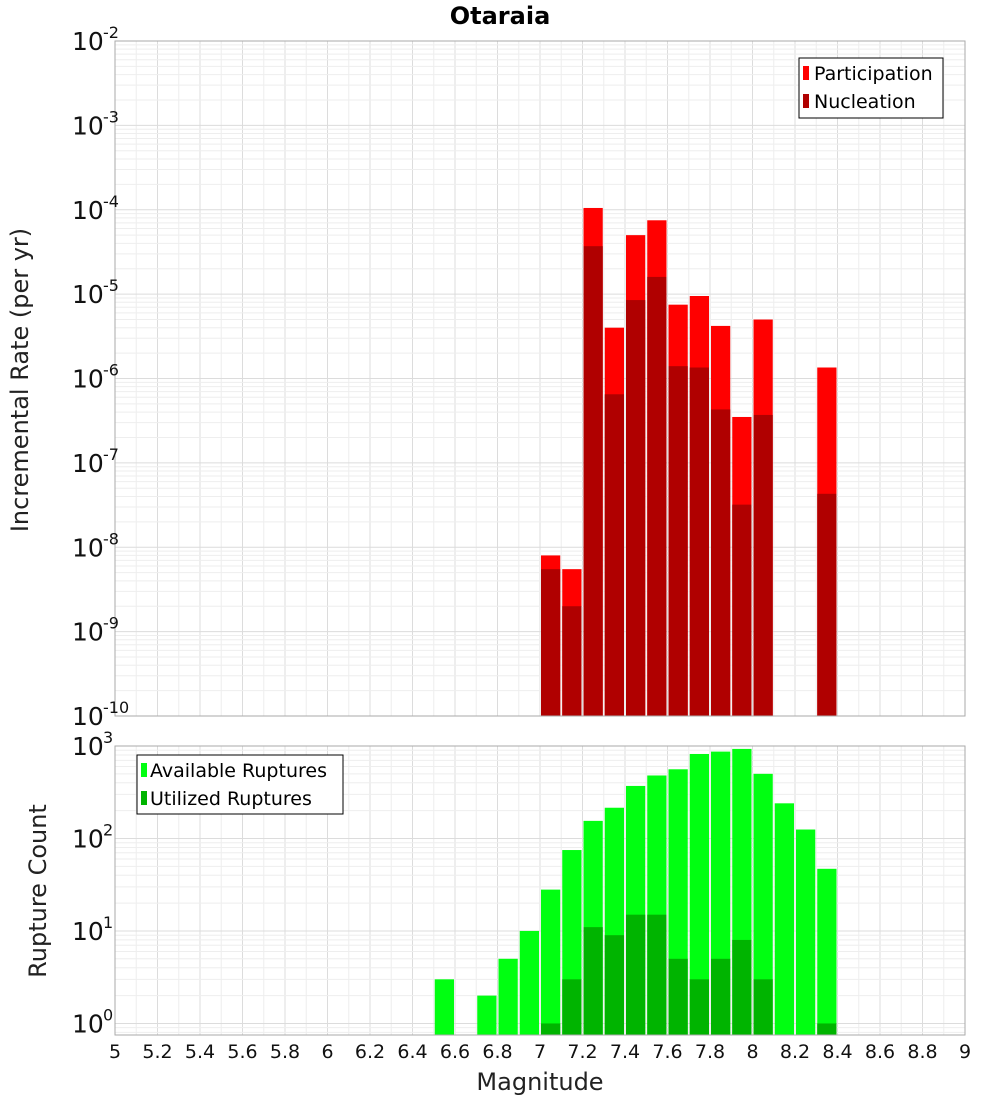  I want to click on y-tick-label: 10 -2, so click(95, 39).